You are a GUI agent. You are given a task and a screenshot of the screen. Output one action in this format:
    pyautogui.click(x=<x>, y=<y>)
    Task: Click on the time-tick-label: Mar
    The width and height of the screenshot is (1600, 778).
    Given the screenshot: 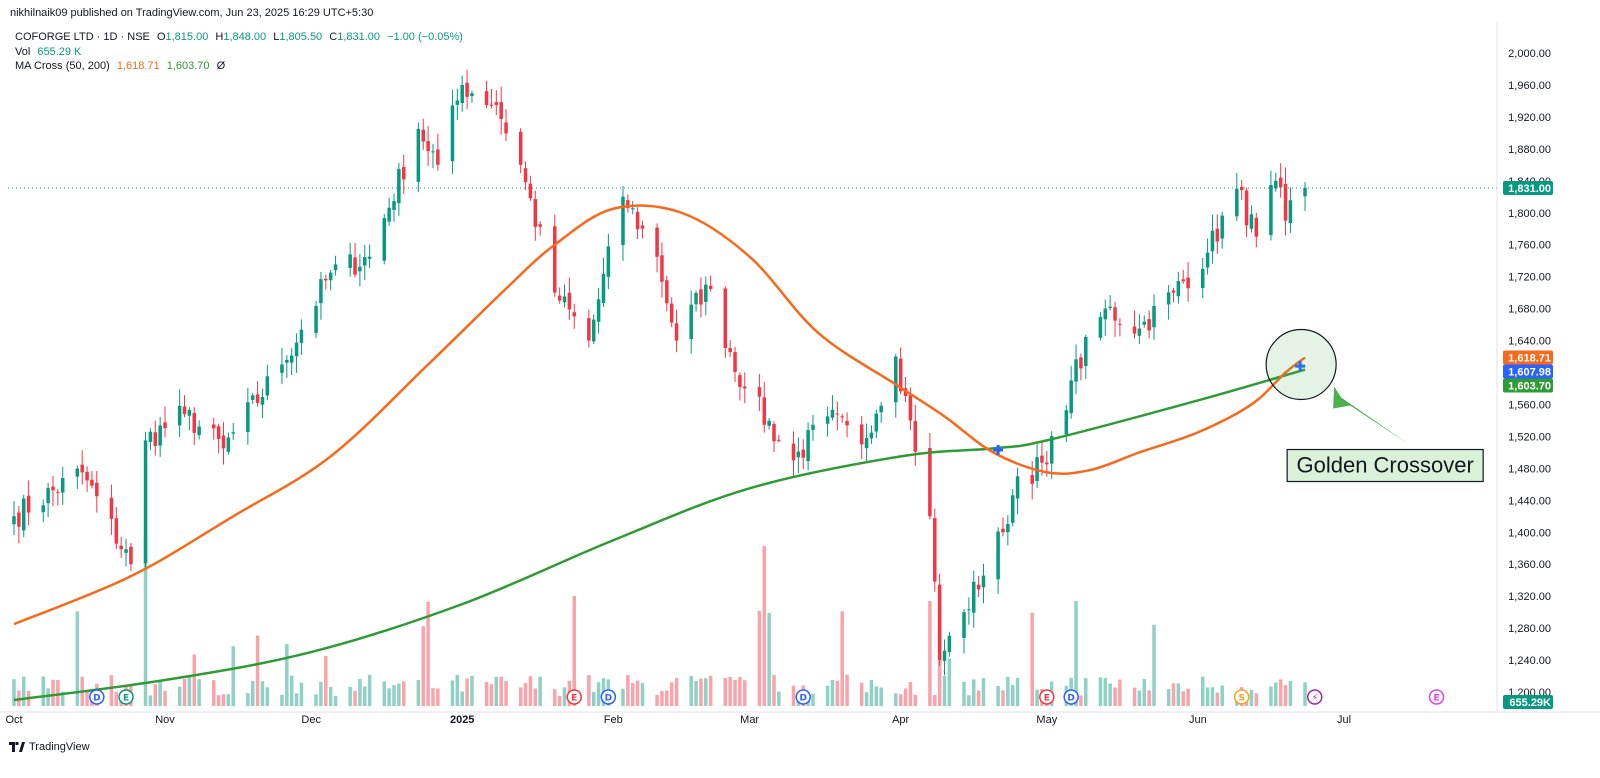 What is the action you would take?
    pyautogui.click(x=749, y=720)
    